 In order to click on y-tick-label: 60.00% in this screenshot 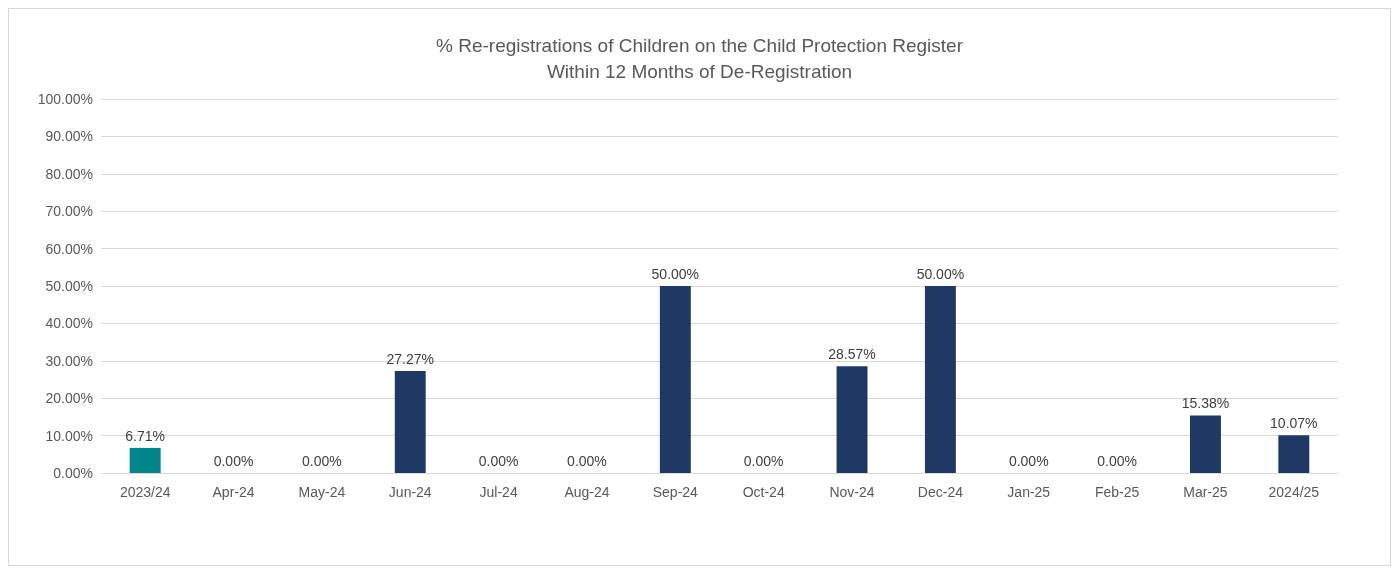, I will do `click(69, 248)`.